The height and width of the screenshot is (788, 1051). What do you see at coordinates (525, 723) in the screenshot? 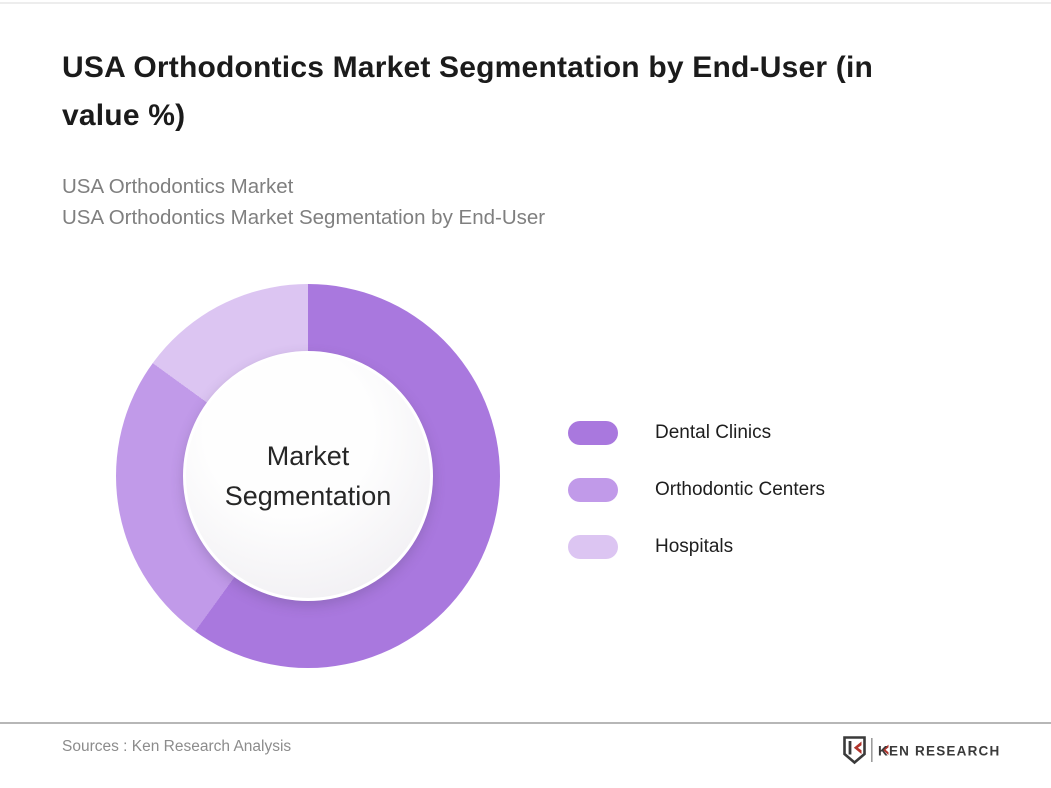
I see `footer-divider` at bounding box center [525, 723].